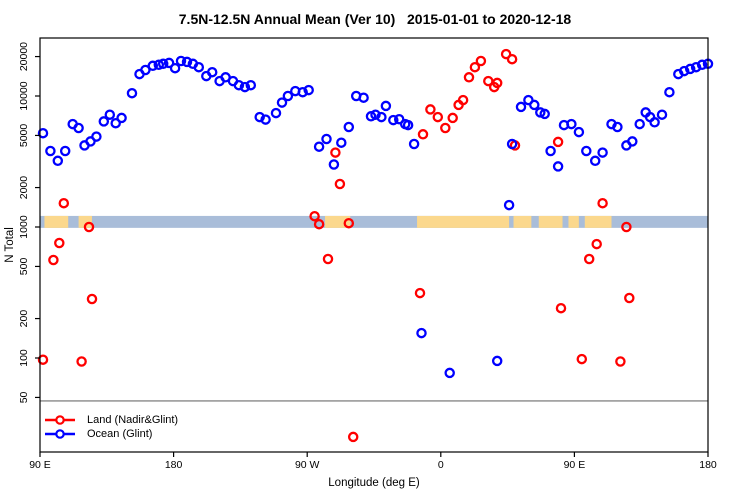 The height and width of the screenshot is (500, 750). I want to click on y-tick-label: 5000, so click(24, 136).